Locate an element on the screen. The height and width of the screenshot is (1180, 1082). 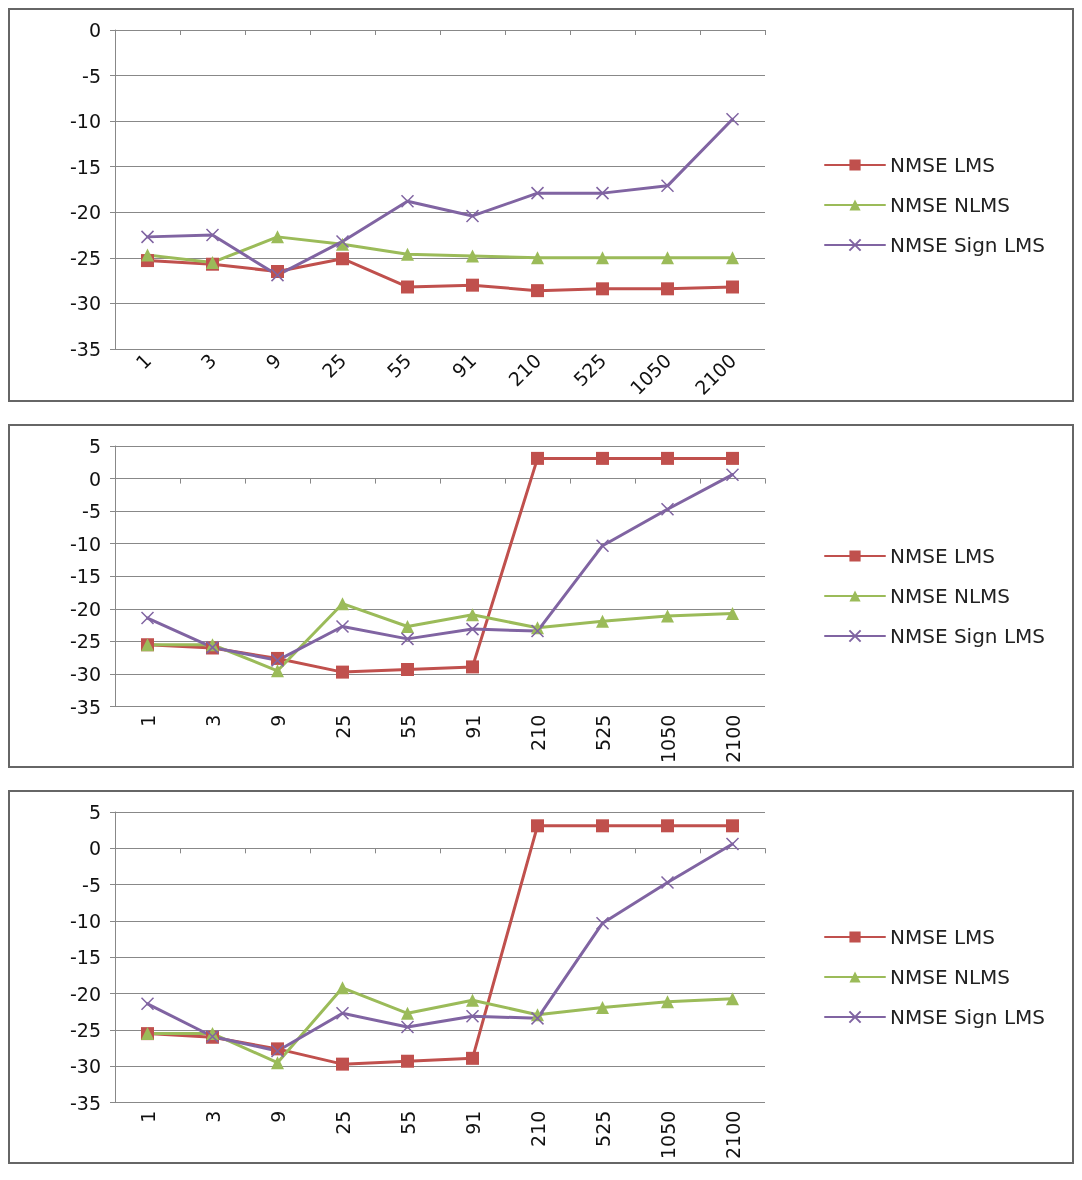
x-tick-label: 210 is located at coordinates (537, 1128).